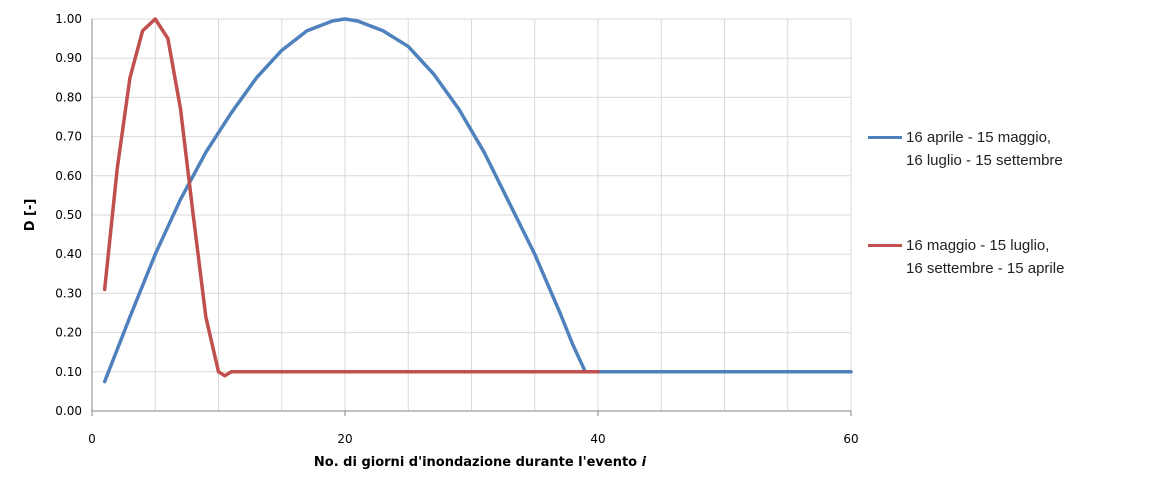 Image resolution: width=1149 pixels, height=486 pixels. What do you see at coordinates (68, 254) in the screenshot?
I see `y-tick-label: 0.40` at bounding box center [68, 254].